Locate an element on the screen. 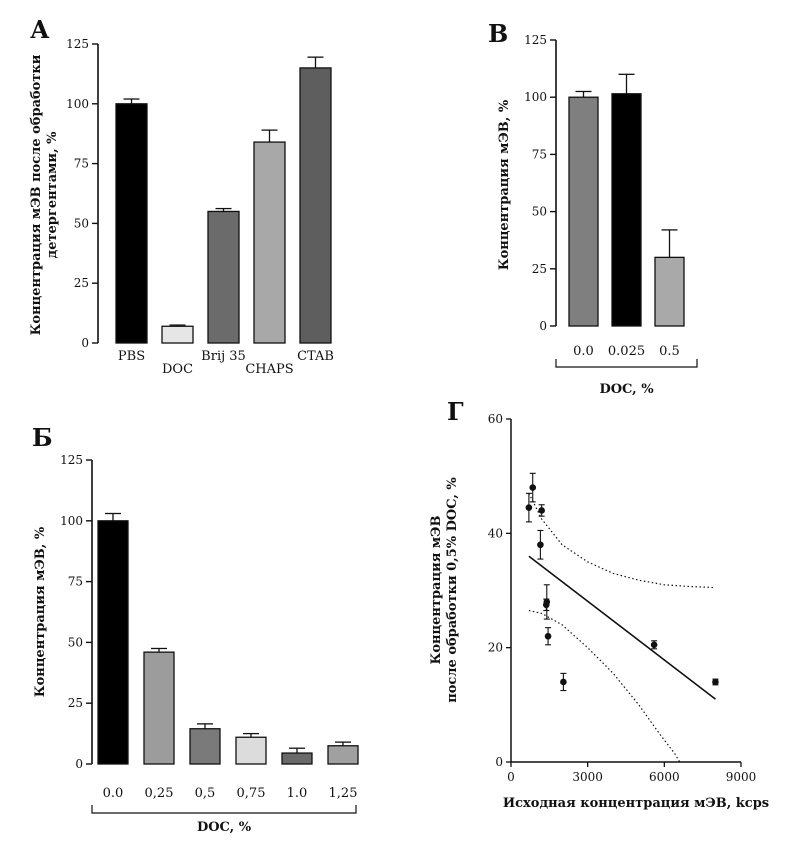 The image size is (800, 862). x-axis-title: Исходная концентрация мЭВ, kcps is located at coordinates (636, 803).